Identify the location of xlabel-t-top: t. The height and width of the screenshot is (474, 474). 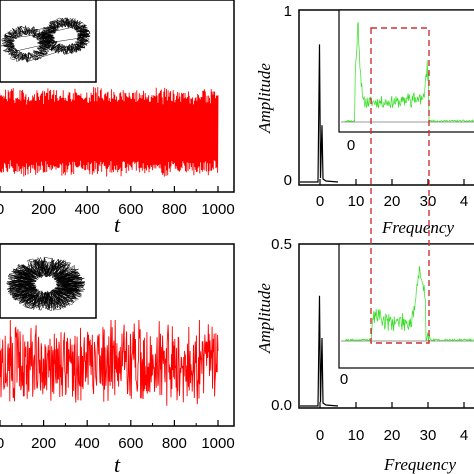
(117, 224).